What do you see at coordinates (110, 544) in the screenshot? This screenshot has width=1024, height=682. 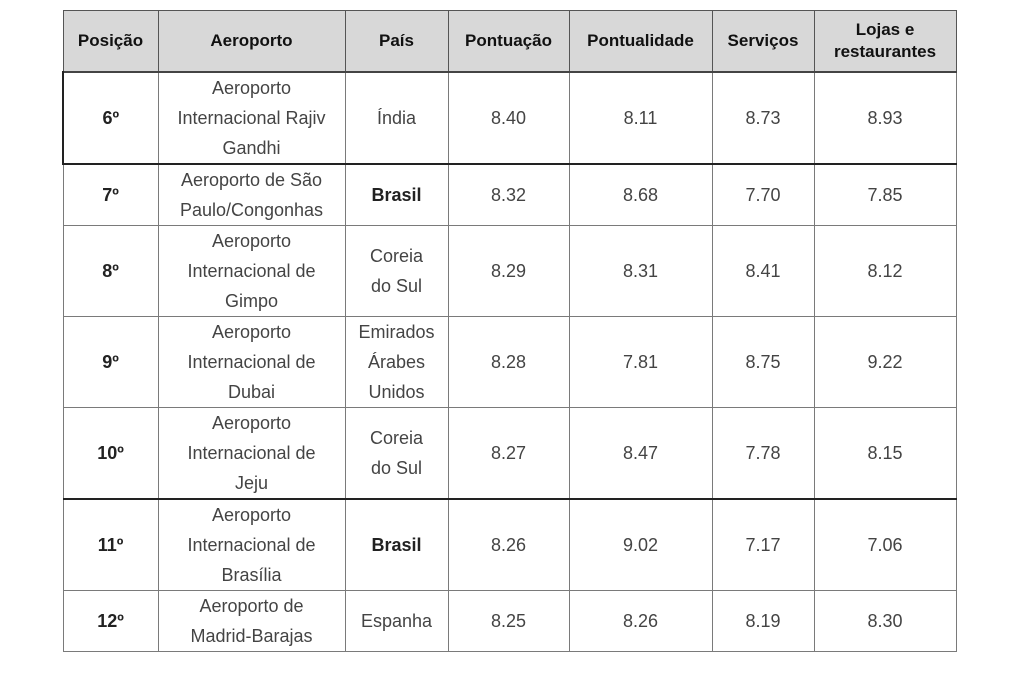 I see `cell-position: 11º` at bounding box center [110, 544].